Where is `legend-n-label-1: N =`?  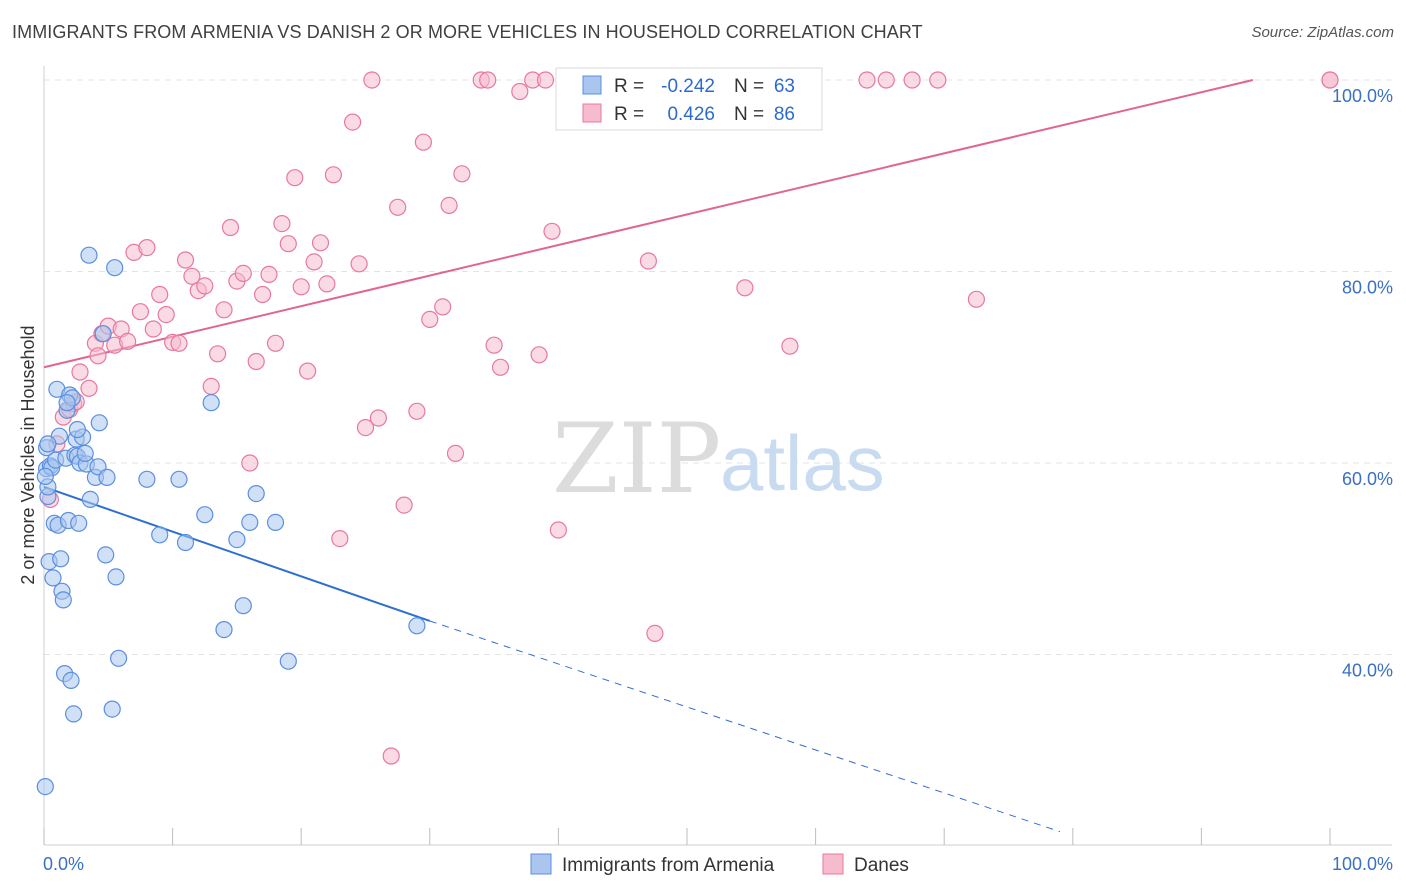
legend-n-label-1: N = is located at coordinates (749, 86).